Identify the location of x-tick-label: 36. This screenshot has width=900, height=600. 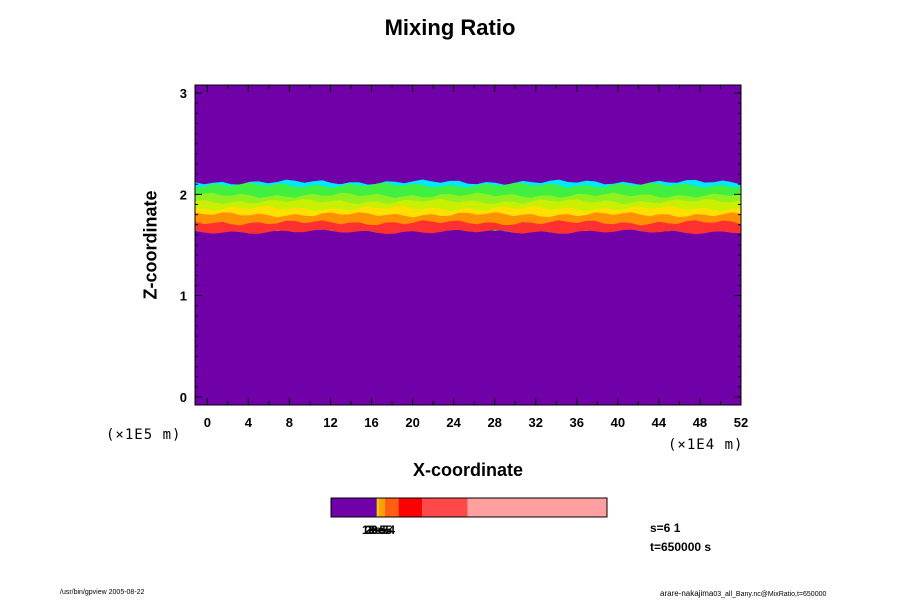
(577, 422).